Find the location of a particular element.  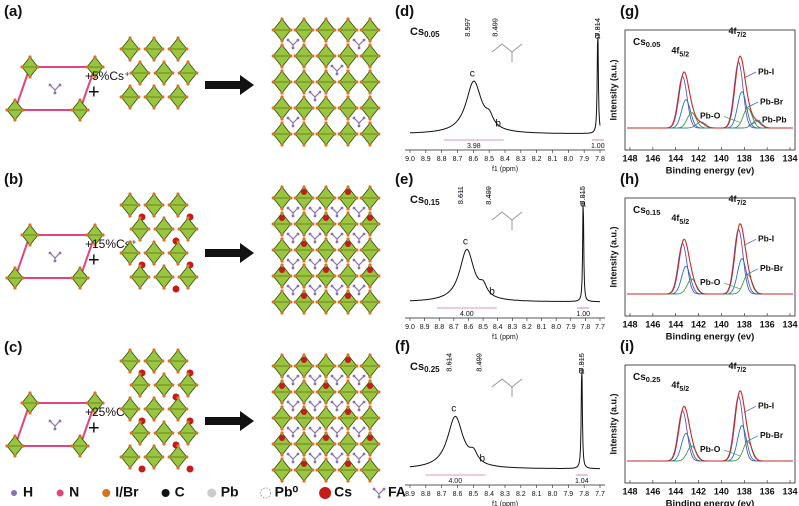

peak-letter: a is located at coordinates (582, 371).